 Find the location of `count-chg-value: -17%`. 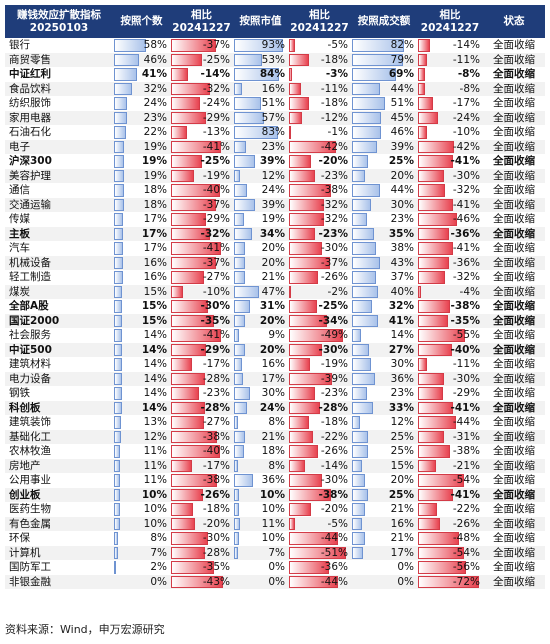

count-chg-value: -17% is located at coordinates (200, 364).